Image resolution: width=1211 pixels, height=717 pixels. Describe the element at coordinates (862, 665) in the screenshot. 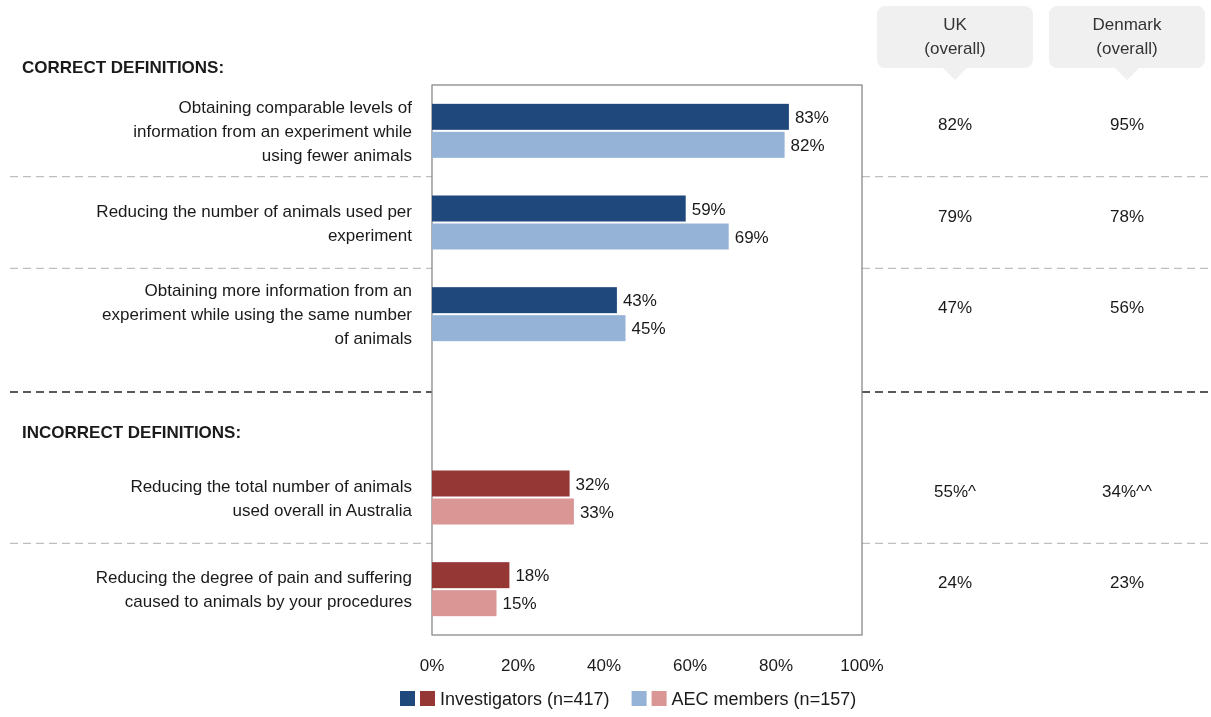

I see `x-tick-label: 100%` at that location.